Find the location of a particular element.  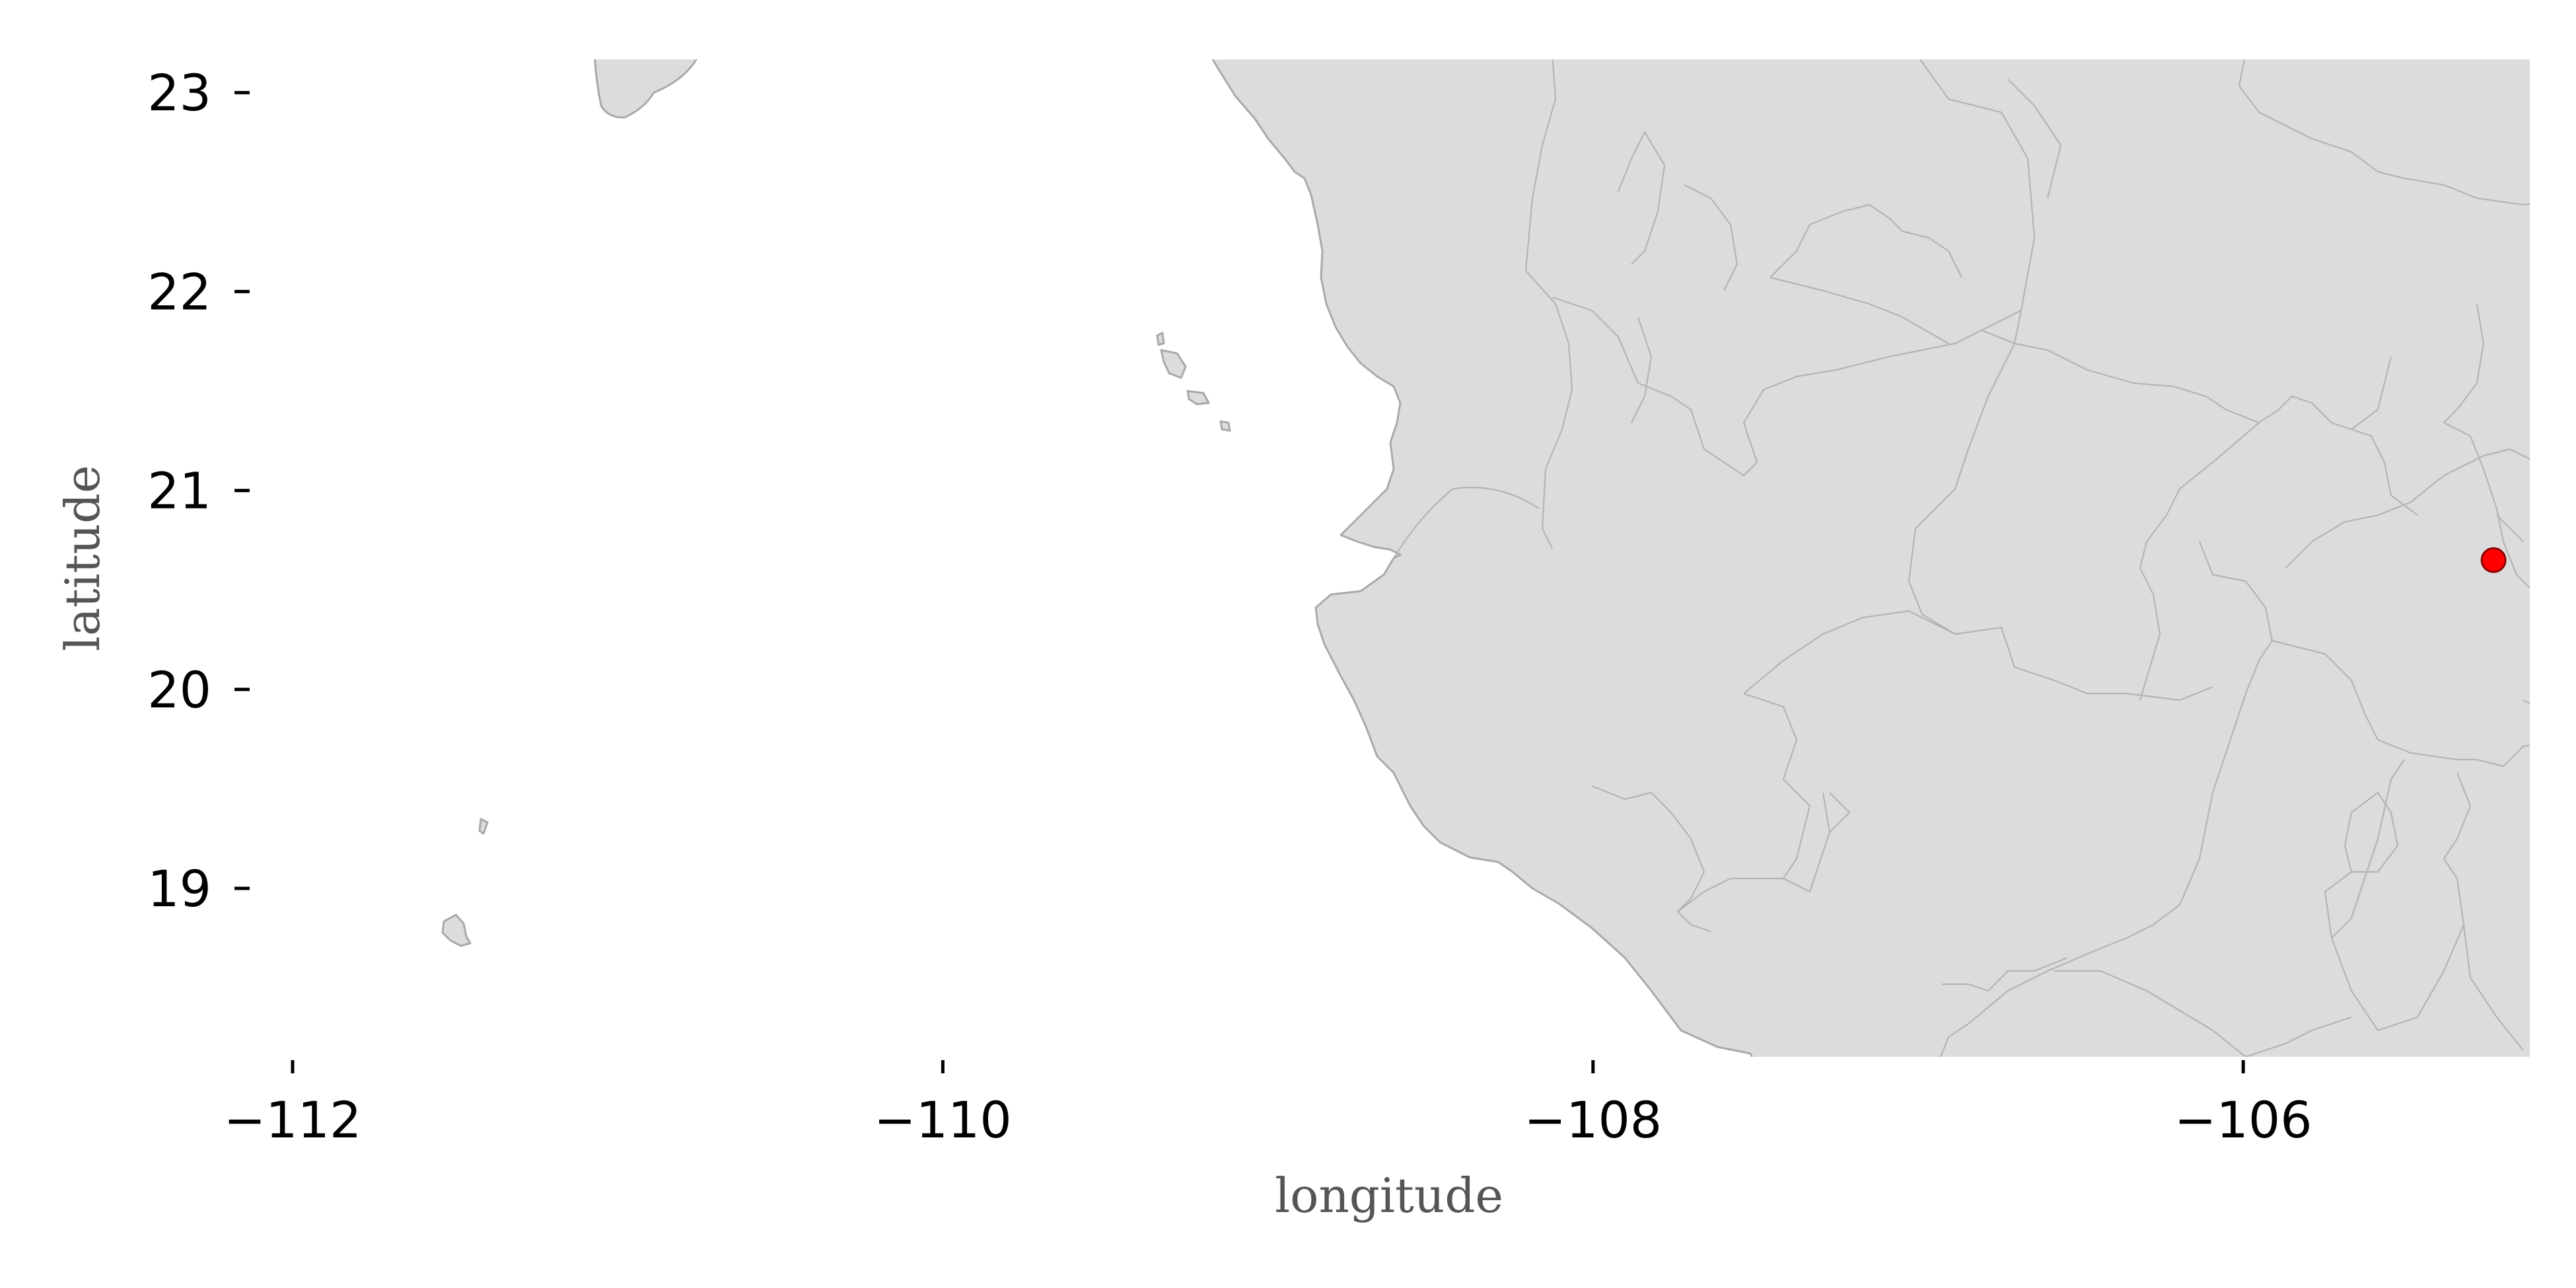

x-tick-label: −108 is located at coordinates (1593, 1120).